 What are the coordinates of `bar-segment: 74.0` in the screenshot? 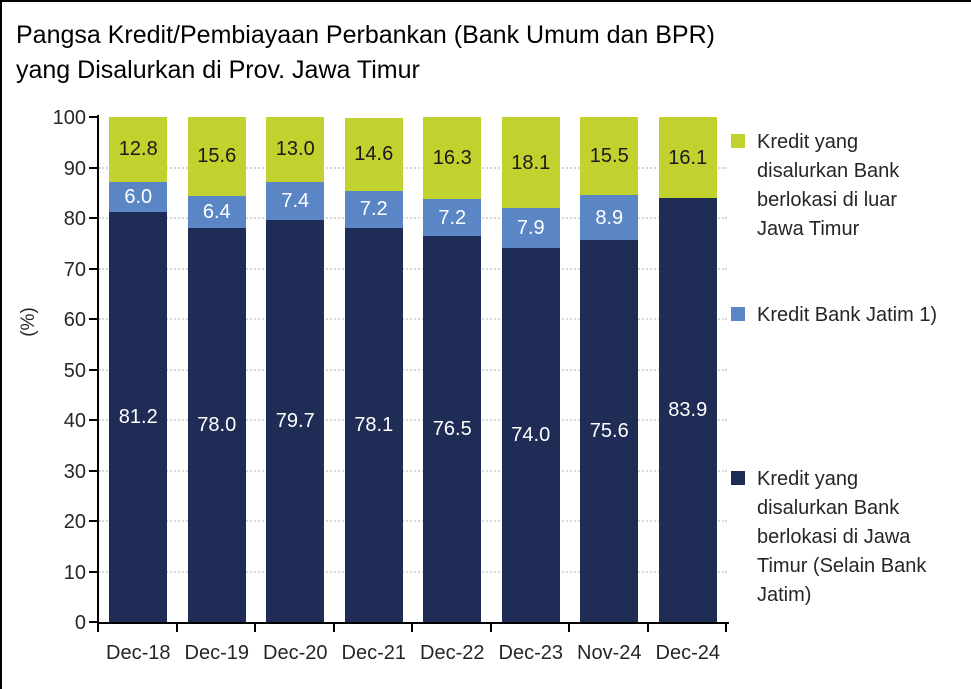 It's located at (530, 435).